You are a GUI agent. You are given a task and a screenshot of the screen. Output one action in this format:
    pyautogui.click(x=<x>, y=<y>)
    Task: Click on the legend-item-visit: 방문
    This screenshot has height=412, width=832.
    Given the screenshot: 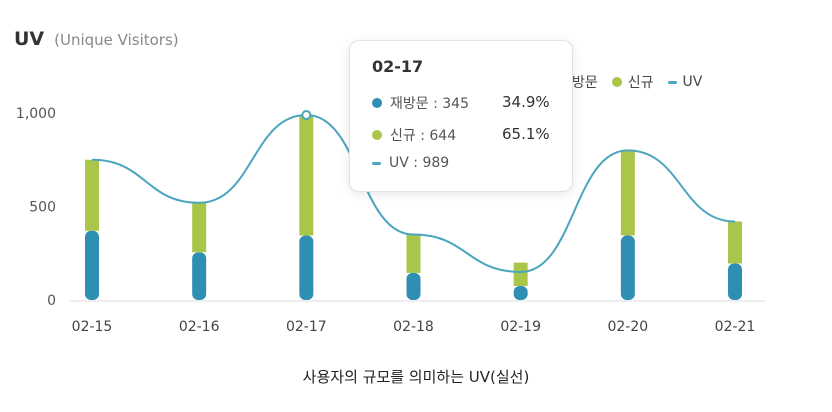 What is the action you would take?
    pyautogui.click(x=585, y=82)
    